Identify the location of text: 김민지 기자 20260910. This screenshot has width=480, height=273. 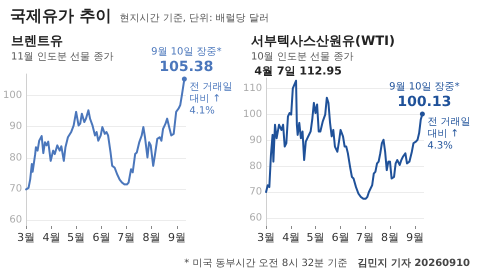
(413, 263).